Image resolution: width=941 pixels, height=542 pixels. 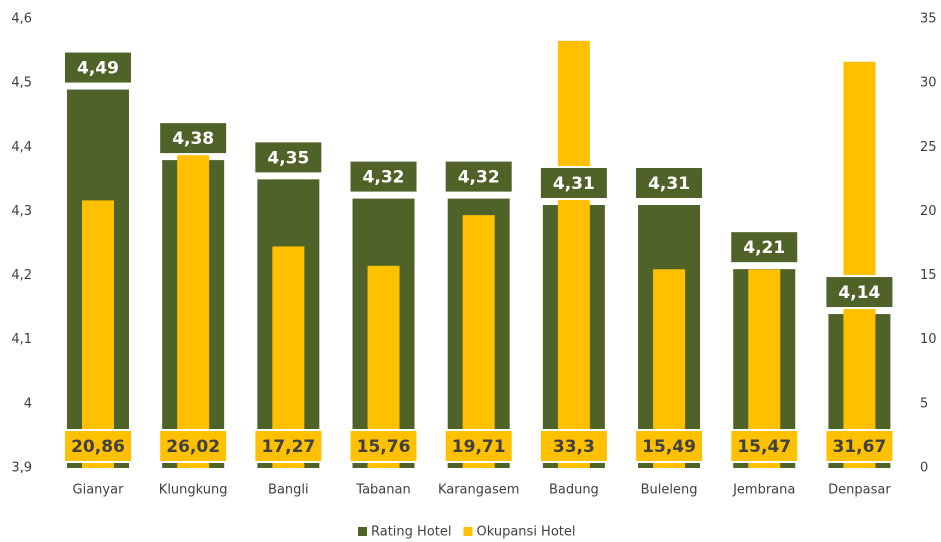 I want to click on value-label: 4,38, so click(x=193, y=139).